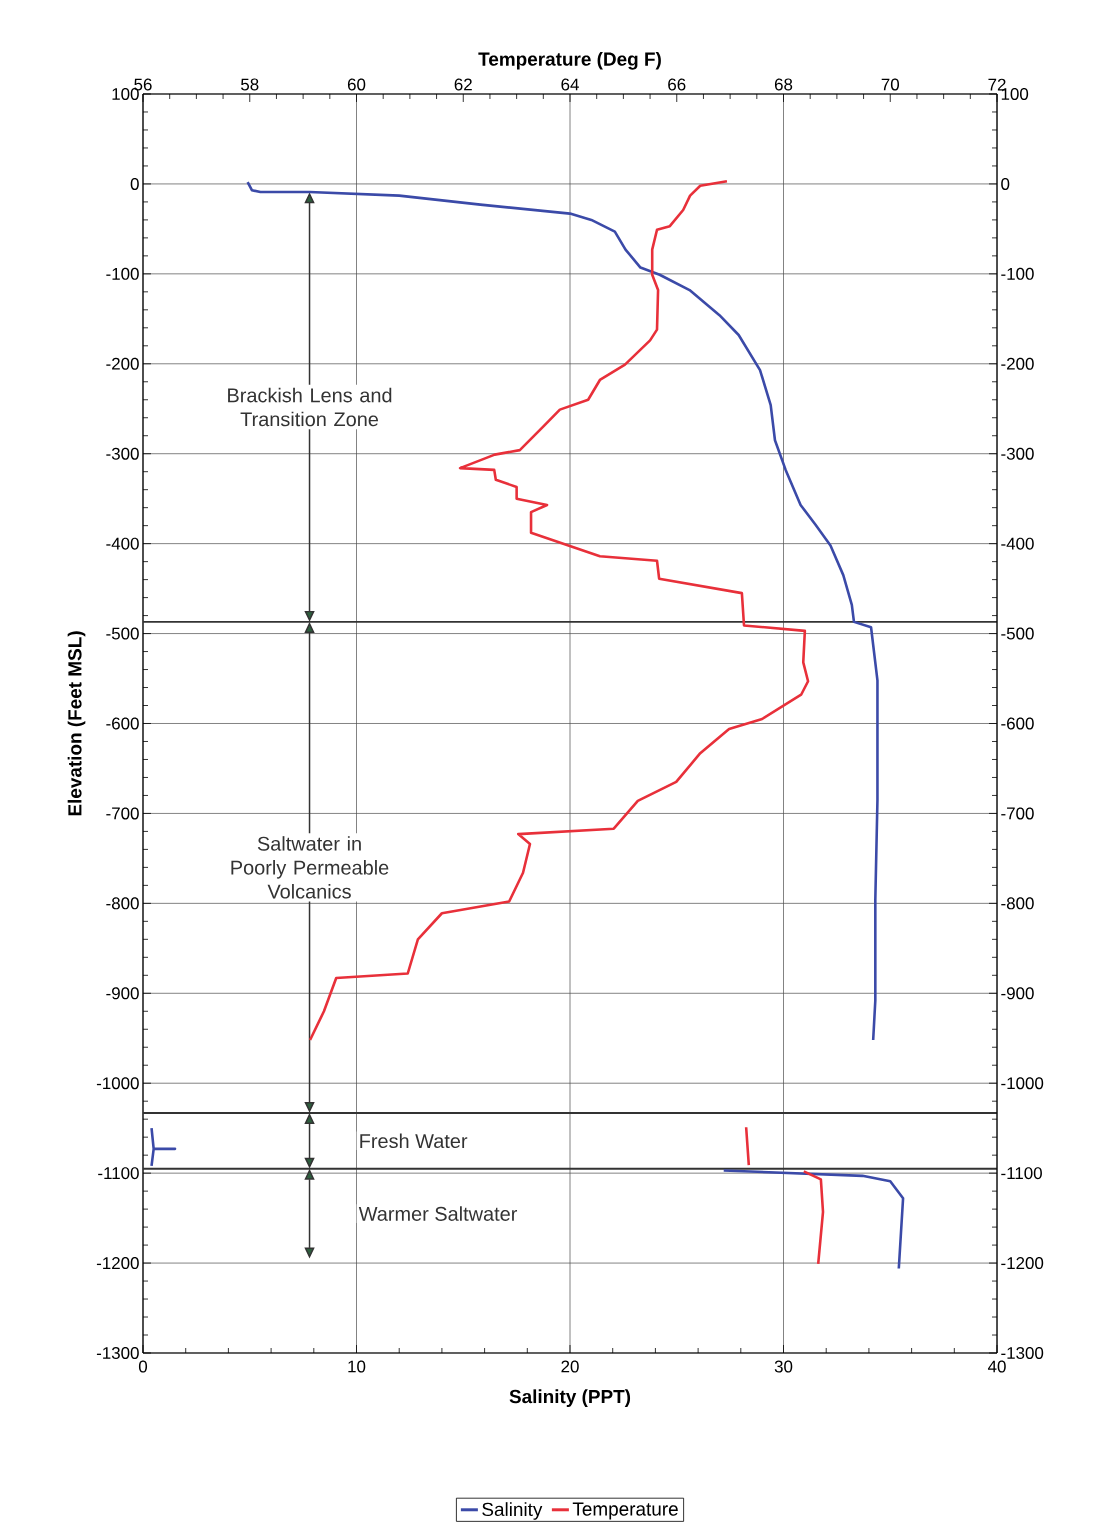 The image size is (1095, 1532). Describe the element at coordinates (1017, 903) in the screenshot. I see `y2-tick-label: -800` at that location.